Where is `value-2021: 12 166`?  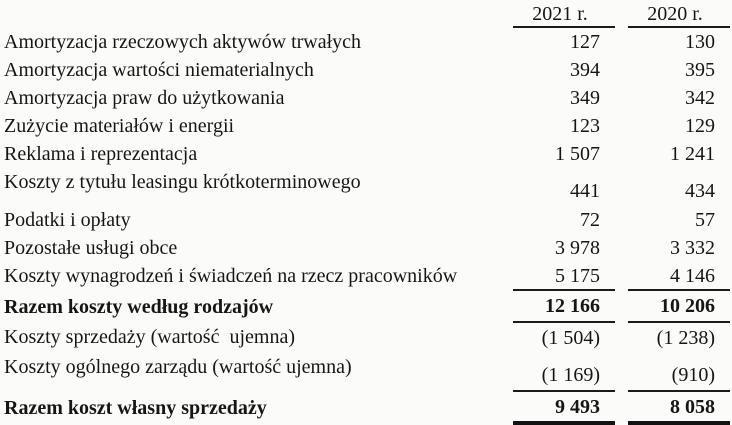 value-2021: 12 166 is located at coordinates (564, 307).